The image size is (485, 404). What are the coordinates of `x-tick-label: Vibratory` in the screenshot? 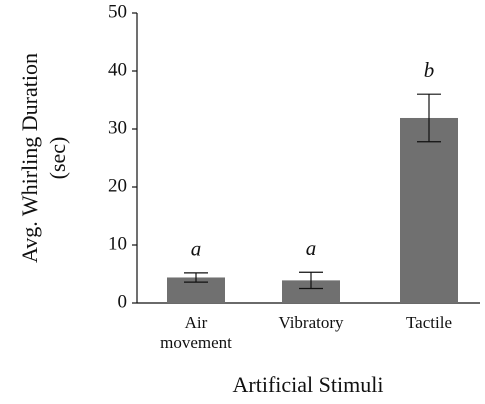 It's located at (311, 322).